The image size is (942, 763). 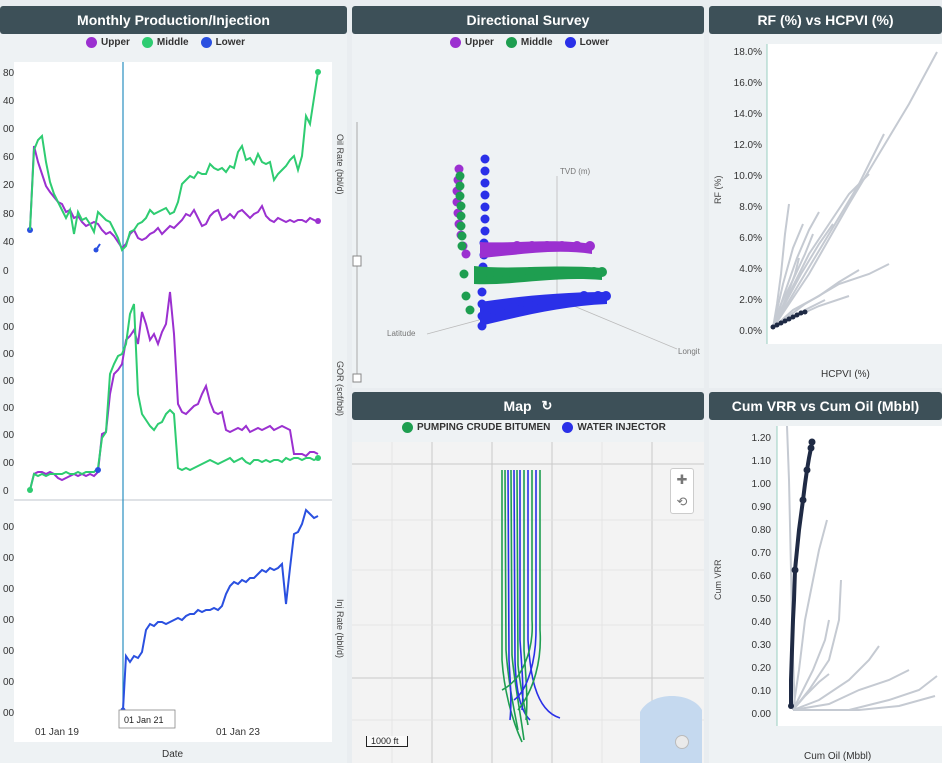 I want to click on gor-end-marker, so click(x=318, y=458).